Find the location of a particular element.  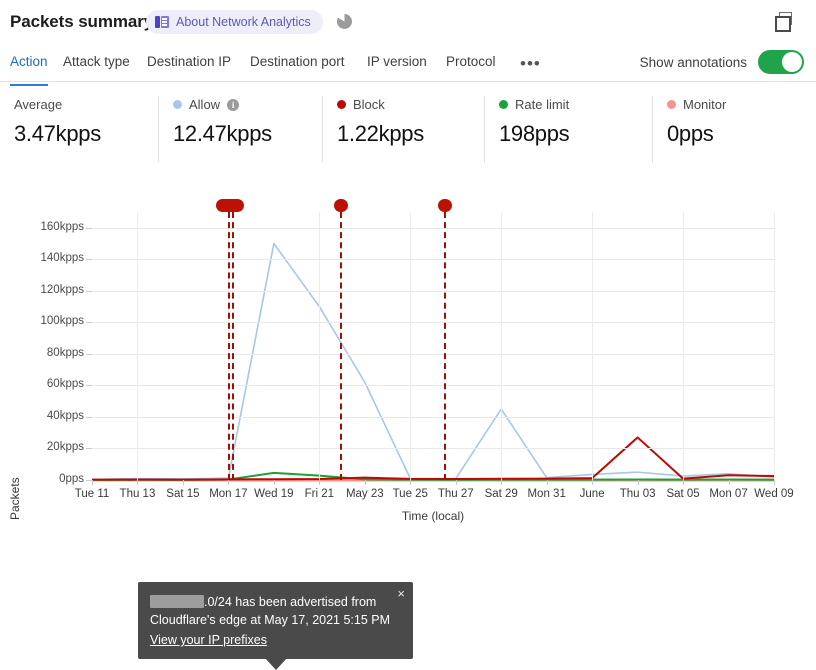

view-ip-prefixes-link: View your IP prefixes is located at coordinates (208, 640).